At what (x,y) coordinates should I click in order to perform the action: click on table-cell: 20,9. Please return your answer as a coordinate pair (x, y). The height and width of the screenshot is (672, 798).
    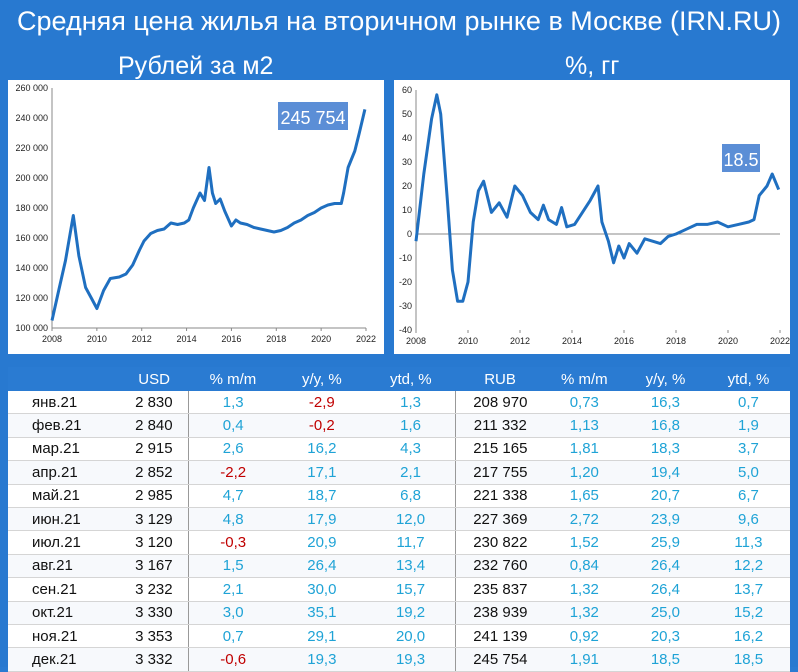
    Looking at the image, I should click on (322, 542).